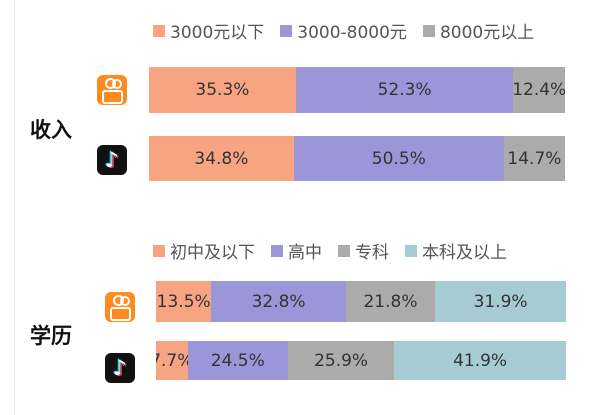  Describe the element at coordinates (212, 253) in the screenshot. I see `legend-label: 初中及以下` at that location.